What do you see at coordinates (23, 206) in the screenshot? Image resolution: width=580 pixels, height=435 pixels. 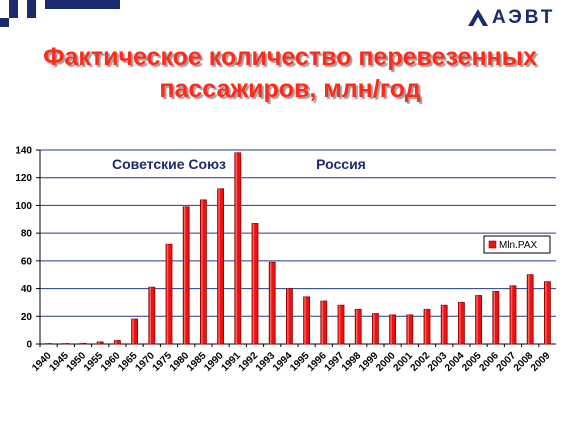 I see `y-tick-label: 100` at bounding box center [23, 206].